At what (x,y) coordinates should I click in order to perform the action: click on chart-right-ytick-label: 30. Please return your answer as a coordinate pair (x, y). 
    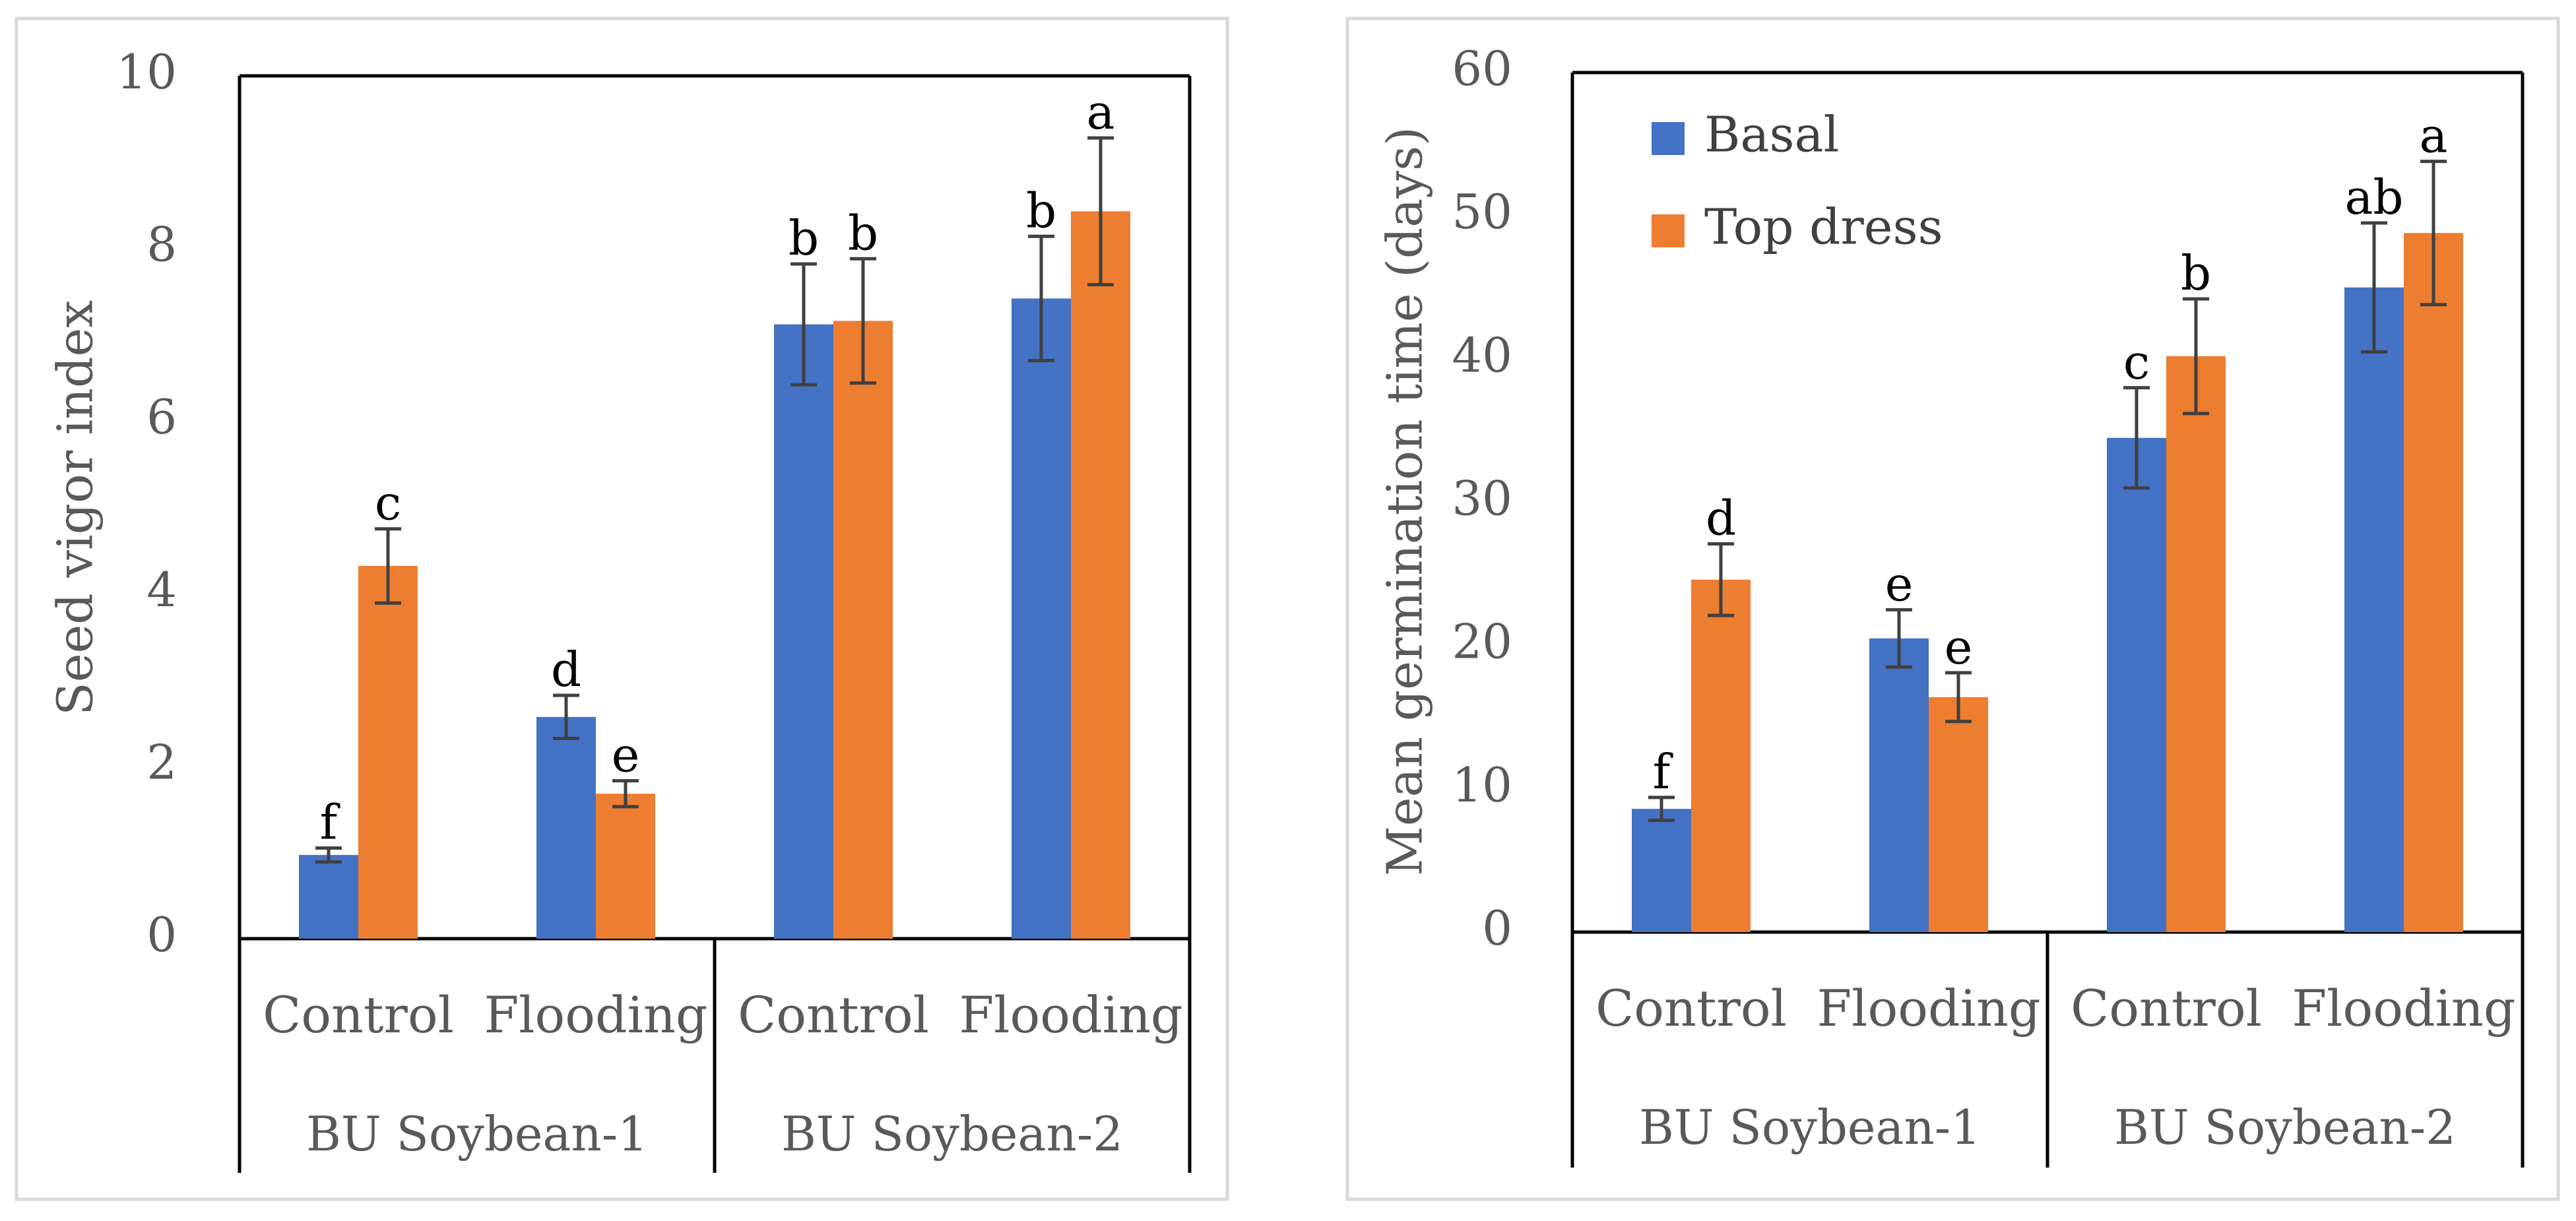
    Looking at the image, I should click on (1482, 498).